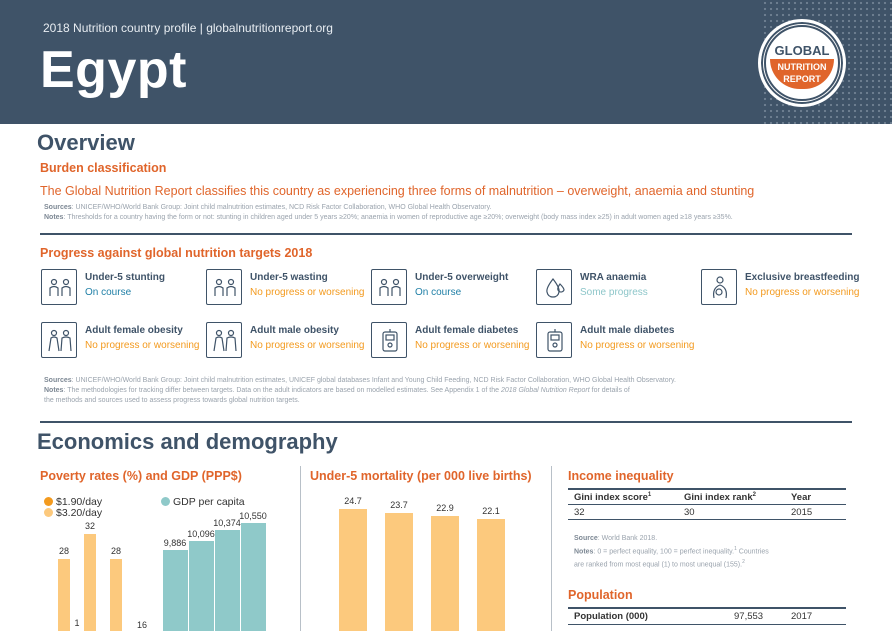 This screenshot has height=631, width=892. Describe the element at coordinates (586, 538) in the screenshot. I see `inequality-source-label: Source` at that location.